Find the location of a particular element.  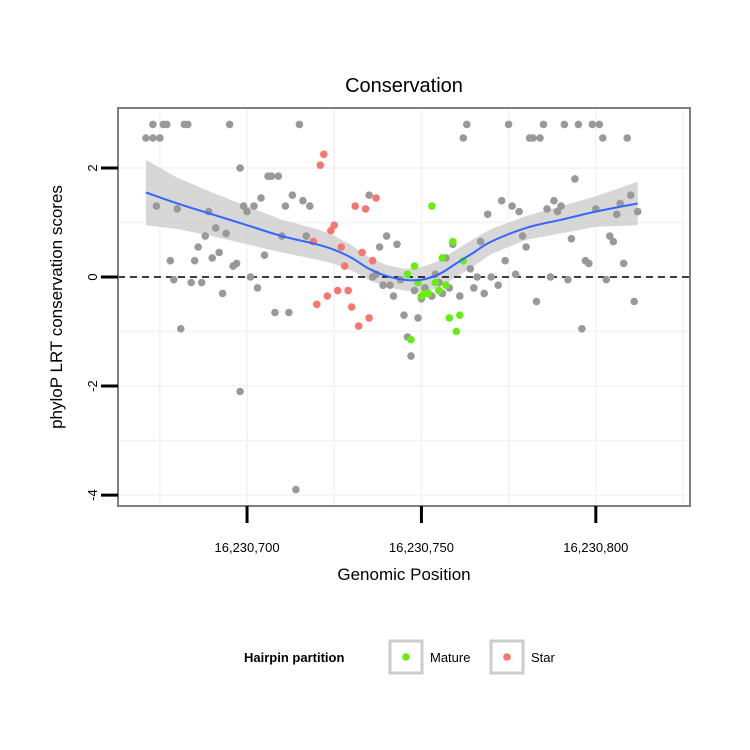

y-tick-label: -2 is located at coordinates (92, 386).